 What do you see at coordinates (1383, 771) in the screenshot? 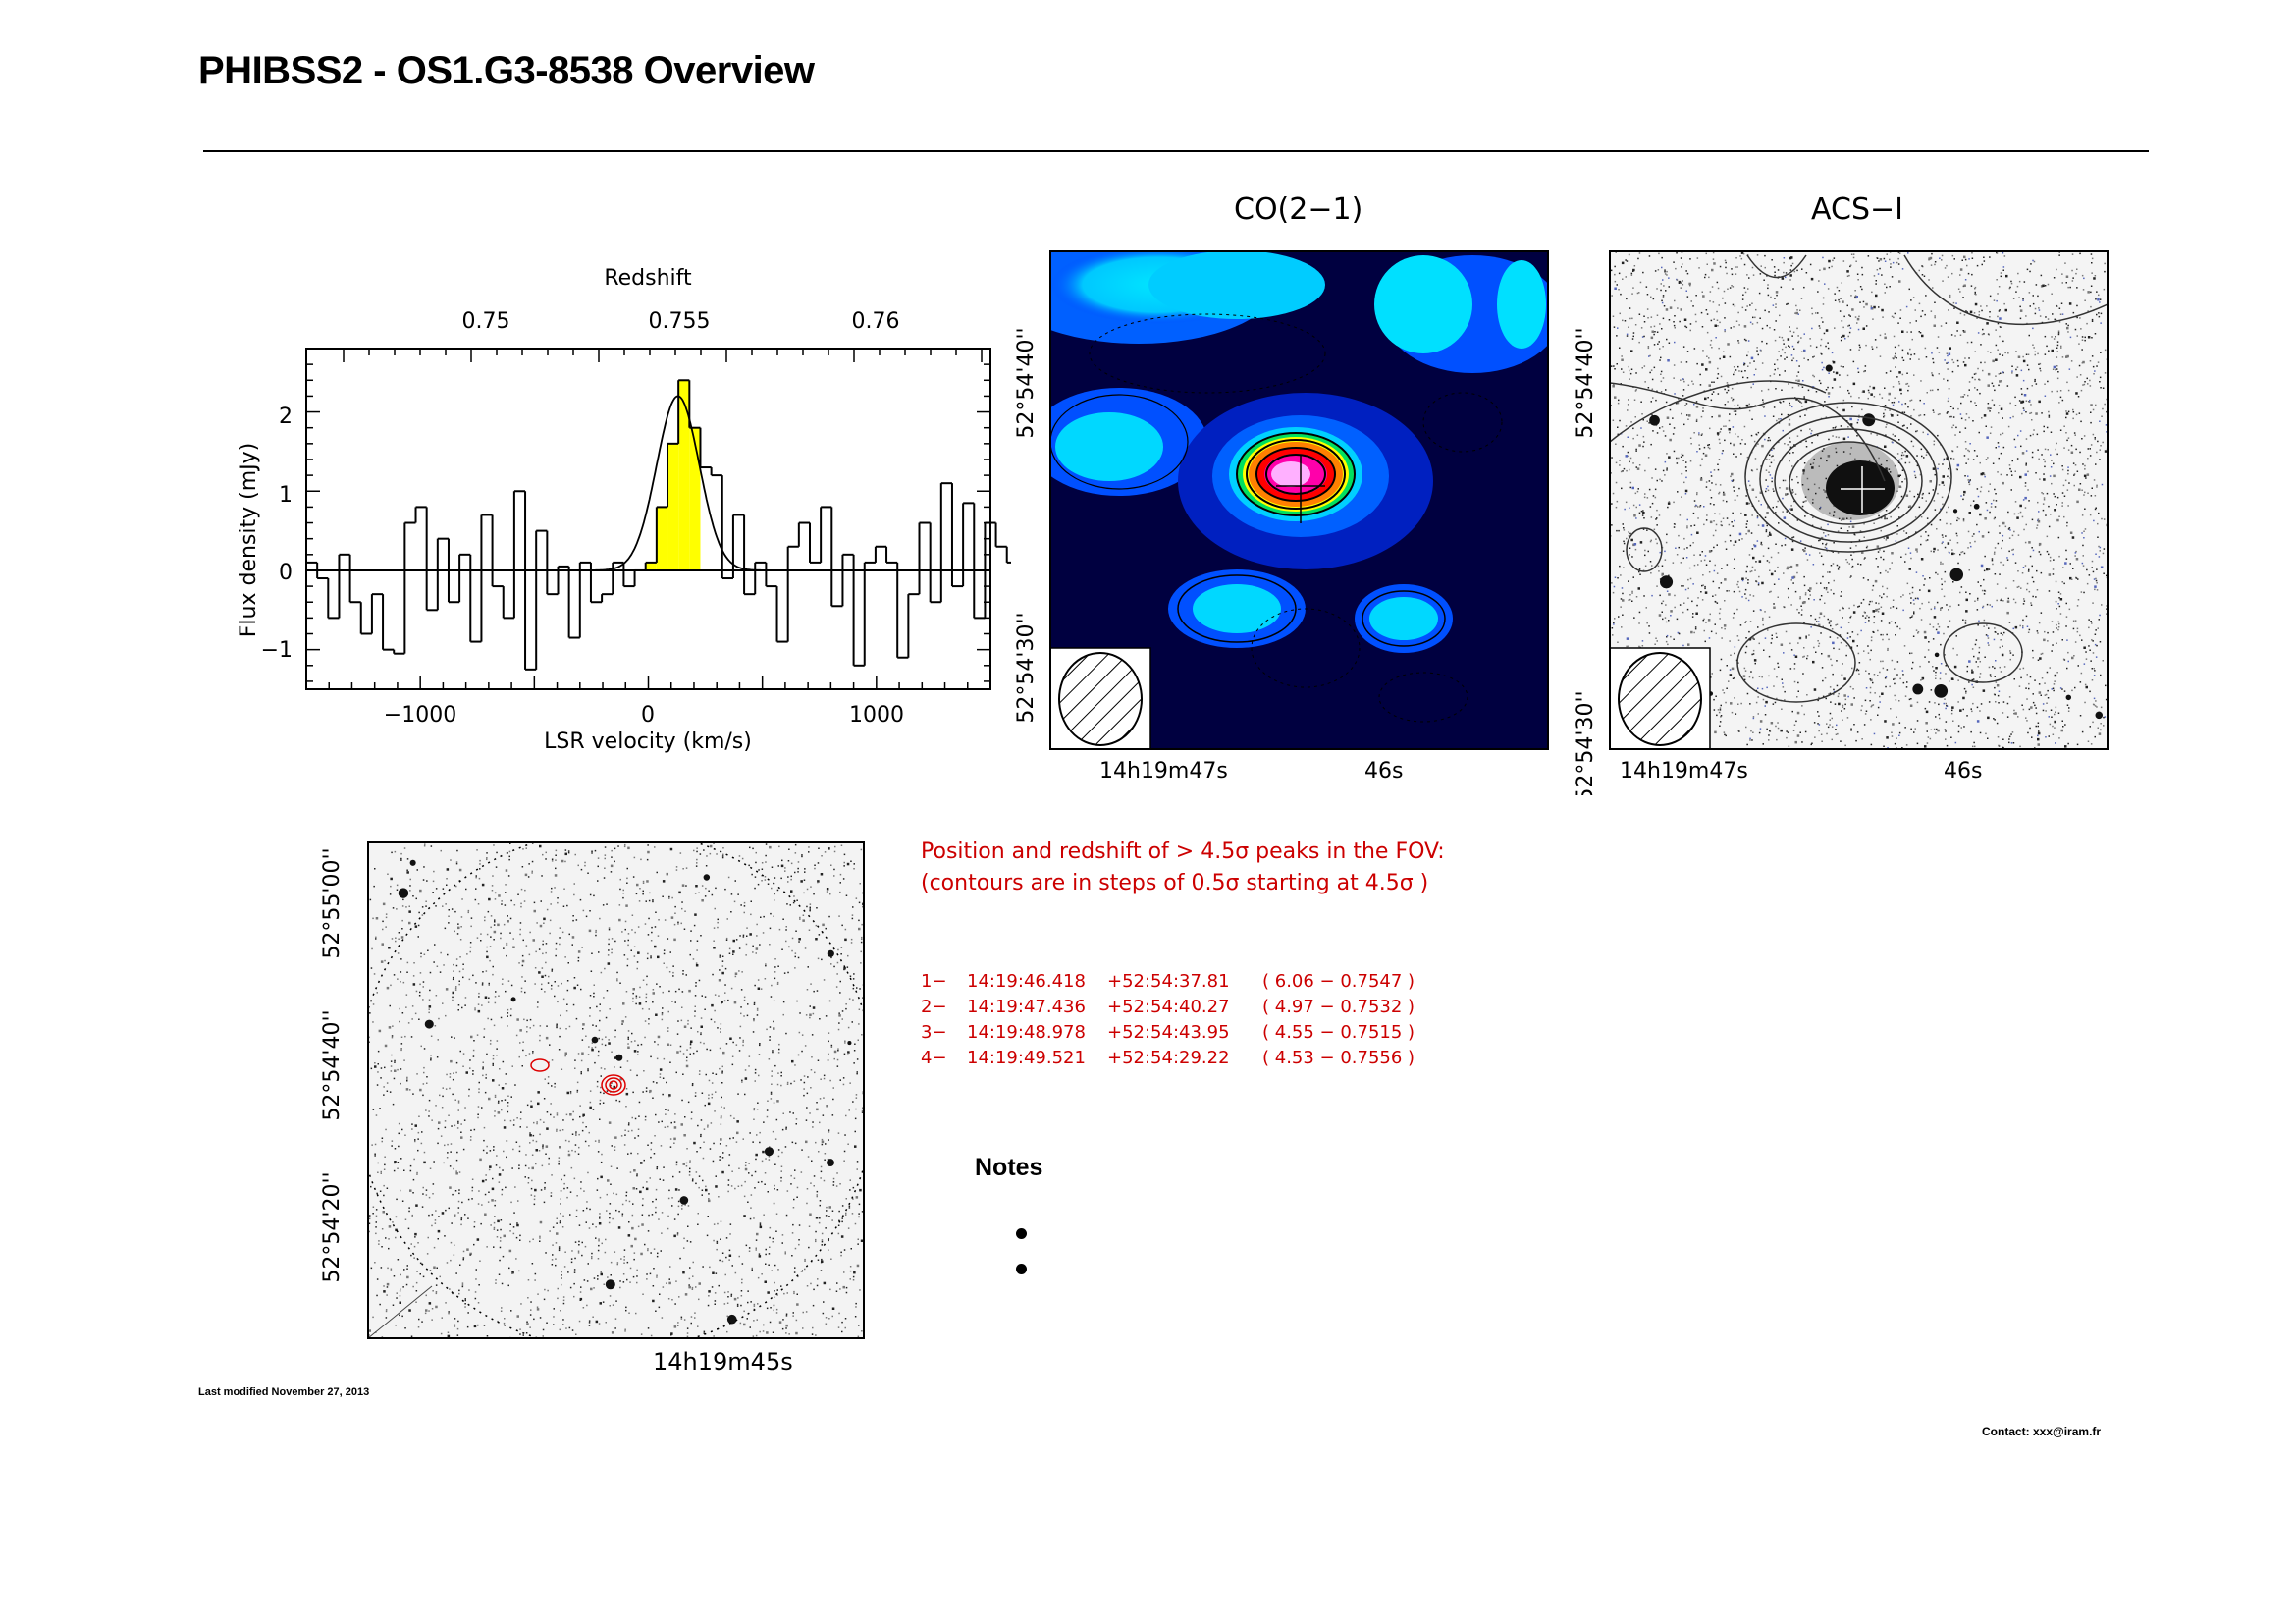
I see `co-ra-tick-2: 46s` at bounding box center [1383, 771].